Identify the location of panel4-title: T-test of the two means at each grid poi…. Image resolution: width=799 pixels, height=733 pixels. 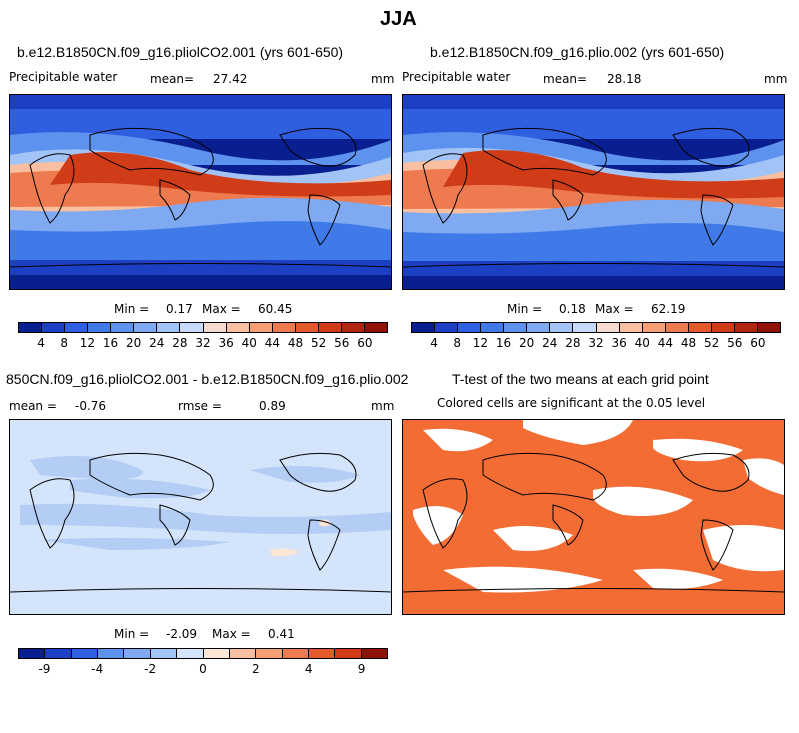
(580, 379).